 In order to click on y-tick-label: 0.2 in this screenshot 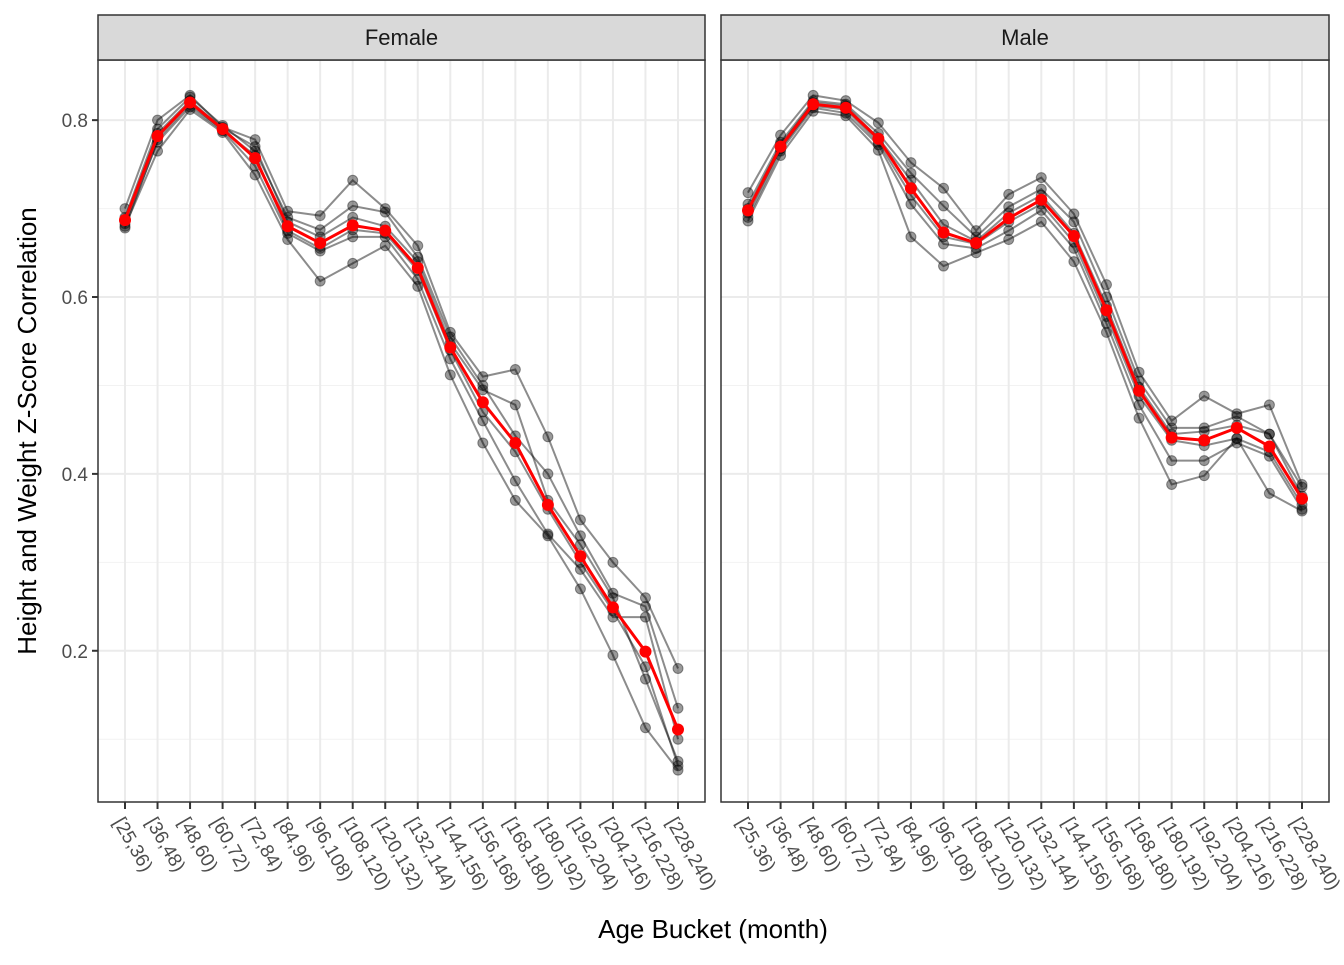, I will do `click(75, 652)`.